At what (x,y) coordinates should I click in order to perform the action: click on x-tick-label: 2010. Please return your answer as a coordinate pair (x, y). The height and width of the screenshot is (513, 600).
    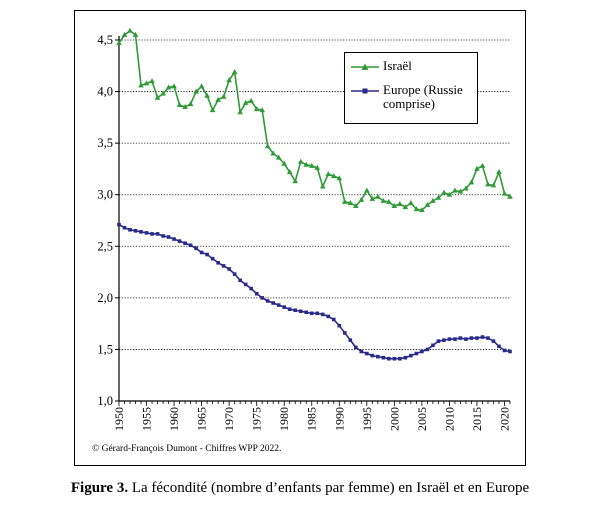
    Looking at the image, I should click on (449, 419).